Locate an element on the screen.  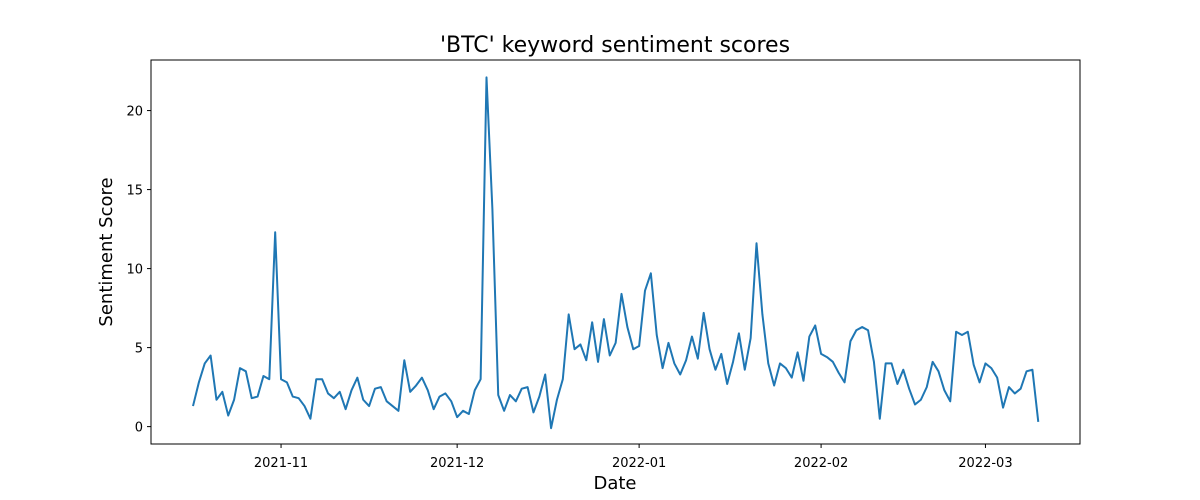
y-axis-label: Sentiment Score is located at coordinates (106, 251).